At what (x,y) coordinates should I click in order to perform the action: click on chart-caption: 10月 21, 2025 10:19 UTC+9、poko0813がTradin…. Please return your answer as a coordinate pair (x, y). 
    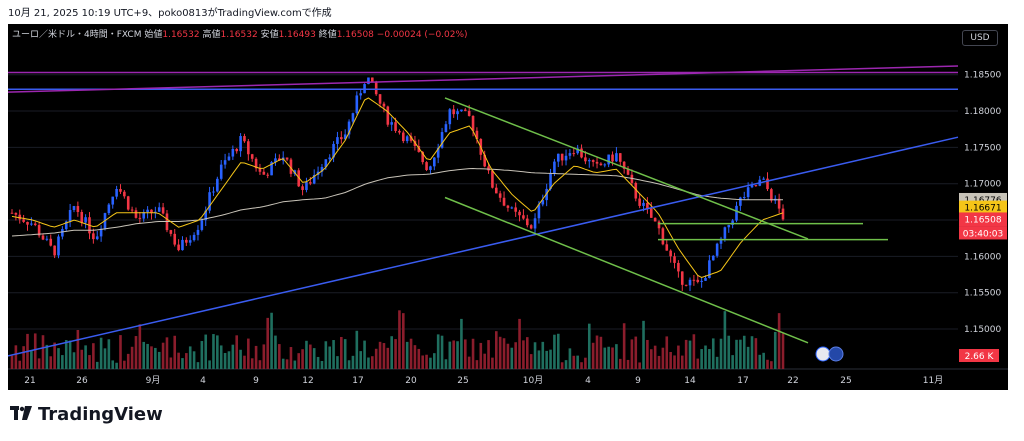
    Looking at the image, I should click on (170, 13).